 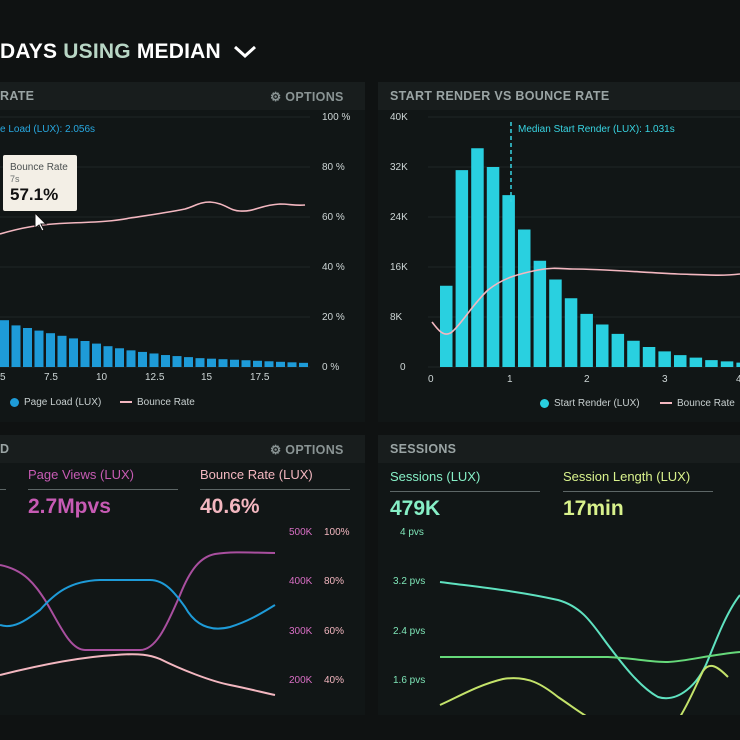 I want to click on start-render-bars, so click(x=590, y=257).